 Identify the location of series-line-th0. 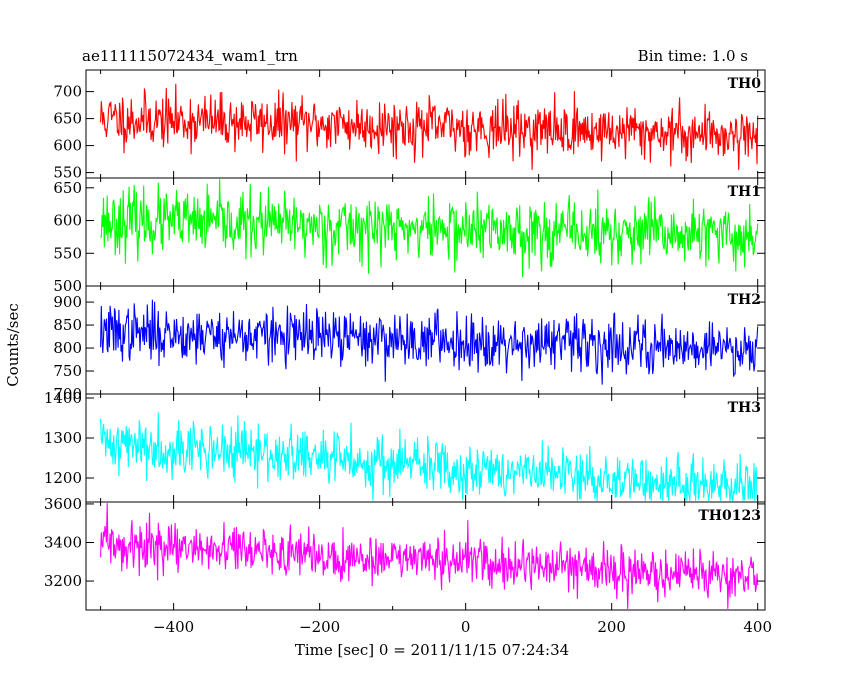
(429, 126).